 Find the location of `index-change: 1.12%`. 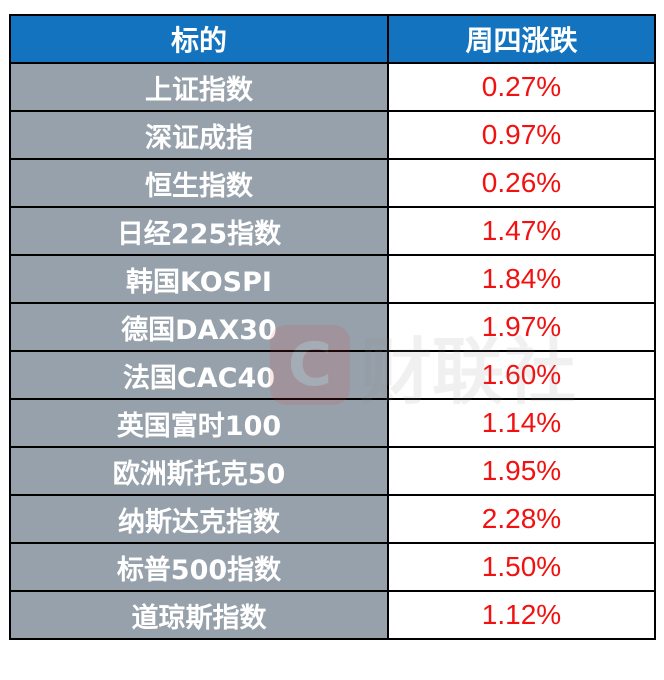

index-change: 1.12% is located at coordinates (521, 615).